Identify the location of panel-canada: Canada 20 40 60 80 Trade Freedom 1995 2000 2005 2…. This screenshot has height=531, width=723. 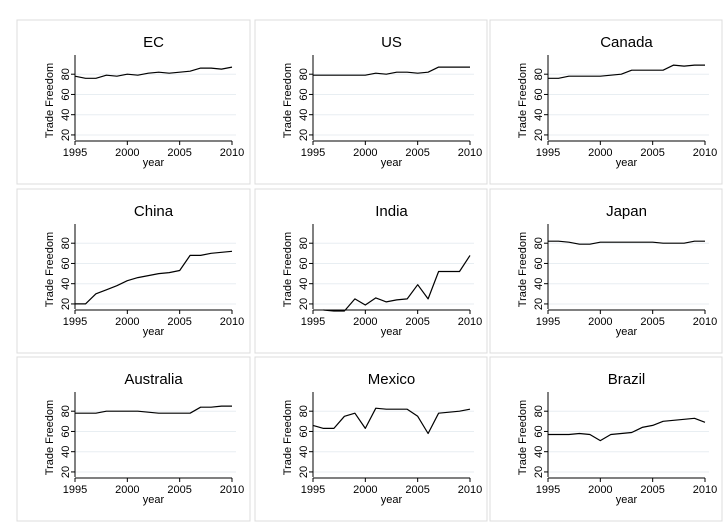
(606, 102).